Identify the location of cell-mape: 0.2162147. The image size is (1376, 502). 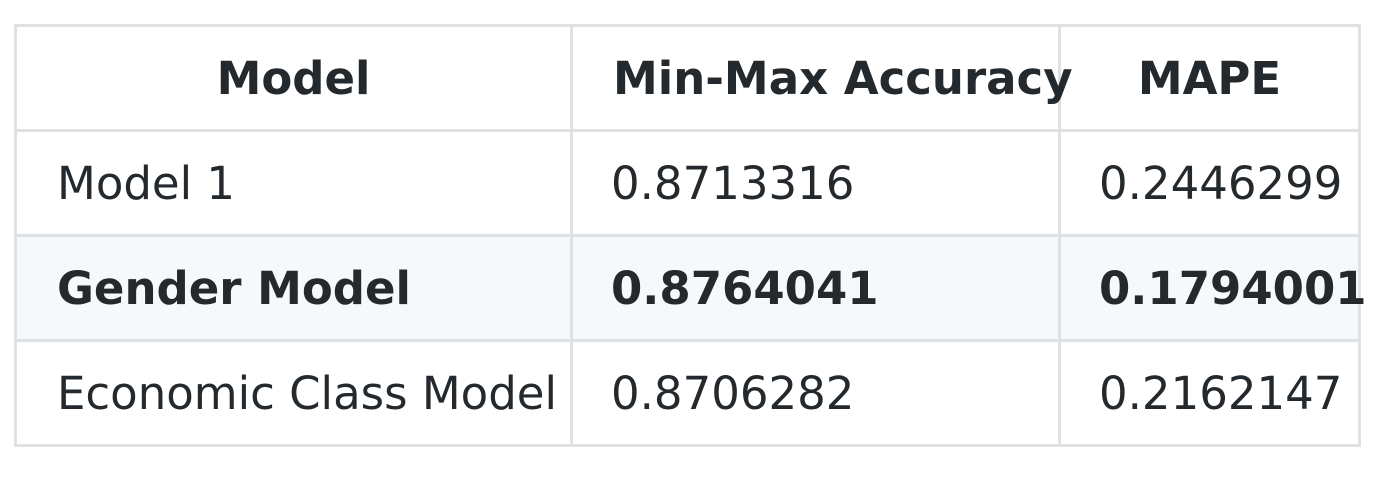
(1209, 393).